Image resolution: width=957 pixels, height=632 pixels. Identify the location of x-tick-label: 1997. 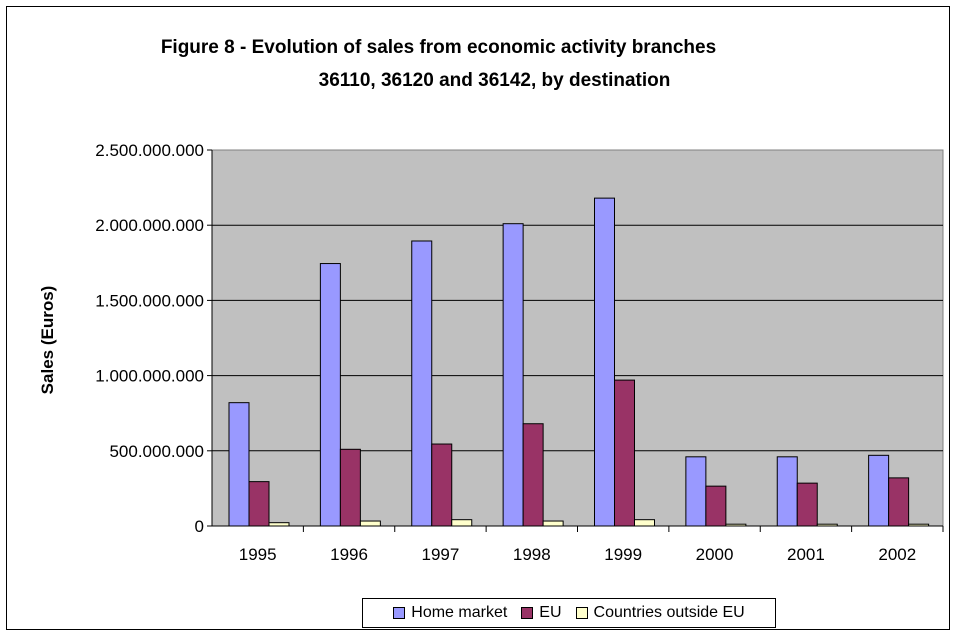
(441, 554).